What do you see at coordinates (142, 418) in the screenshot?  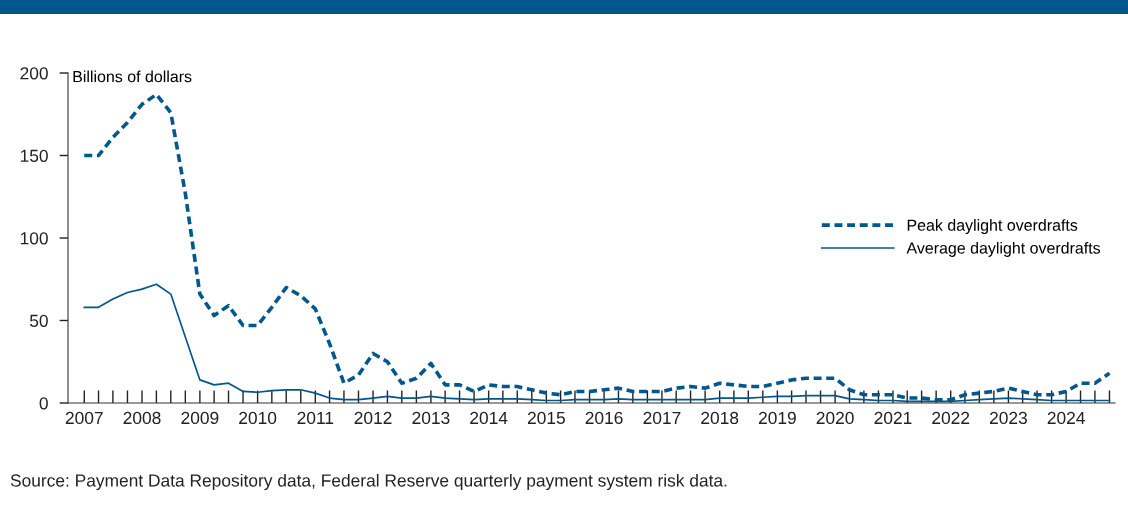 I see `x-tick-label: 2008` at bounding box center [142, 418].